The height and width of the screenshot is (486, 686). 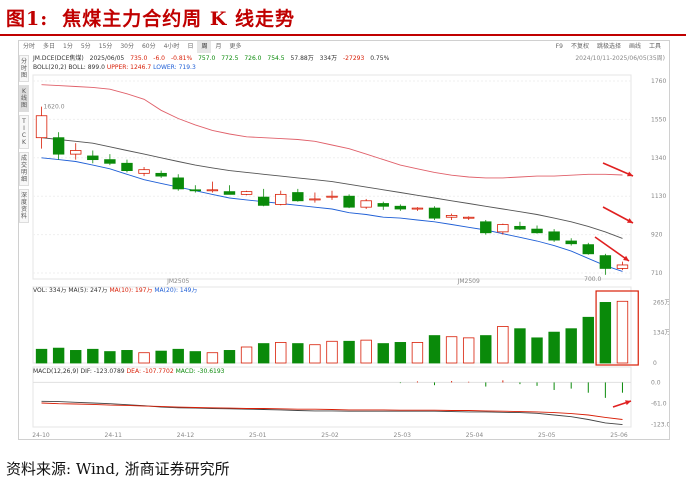 I want to click on side-tab: 深度资料, so click(x=24, y=206).